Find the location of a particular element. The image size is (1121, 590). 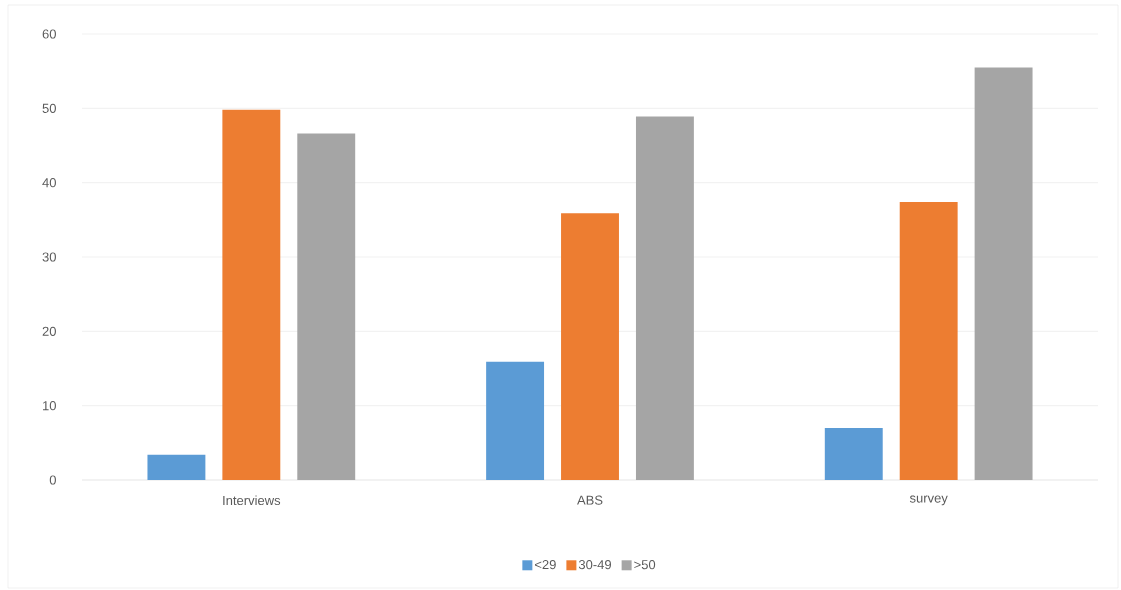

y-tick-label: 0 is located at coordinates (52, 480).